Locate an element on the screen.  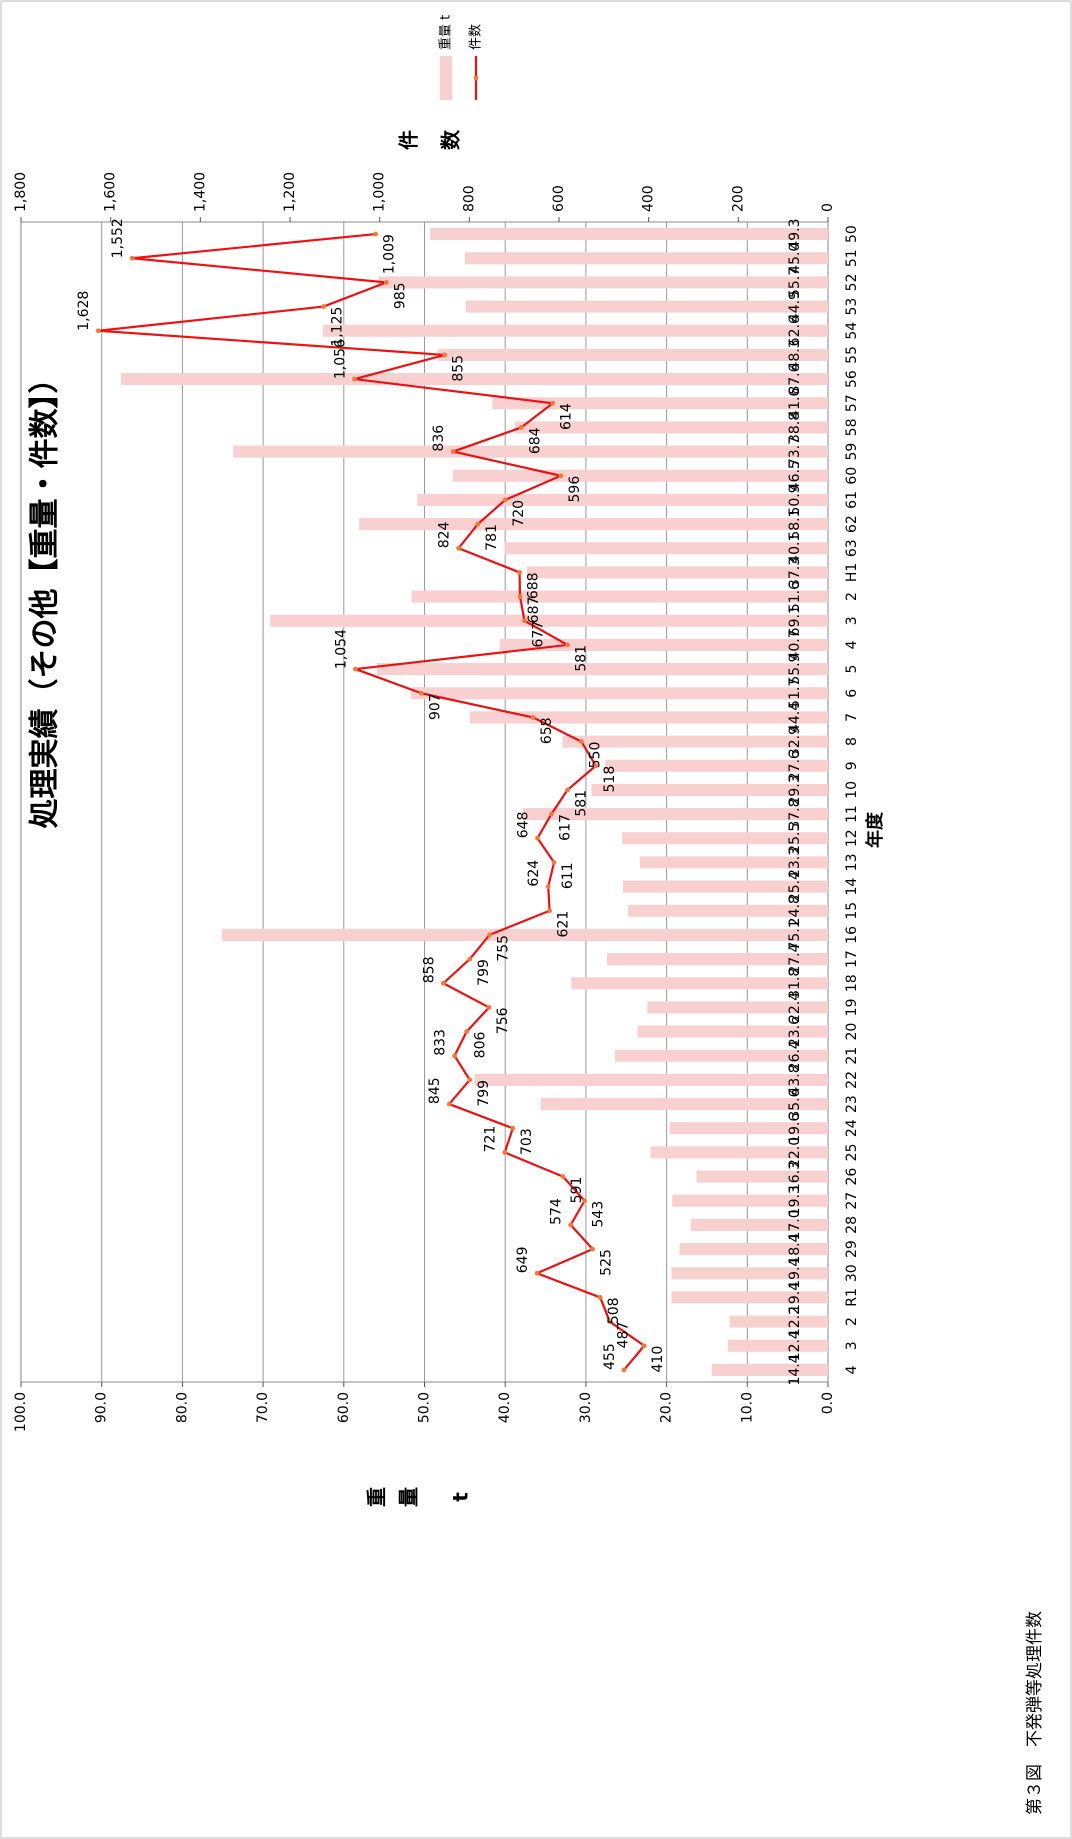
figure-caption: 第３図 不発弾等処理件数 is located at coordinates (1035, 1713).